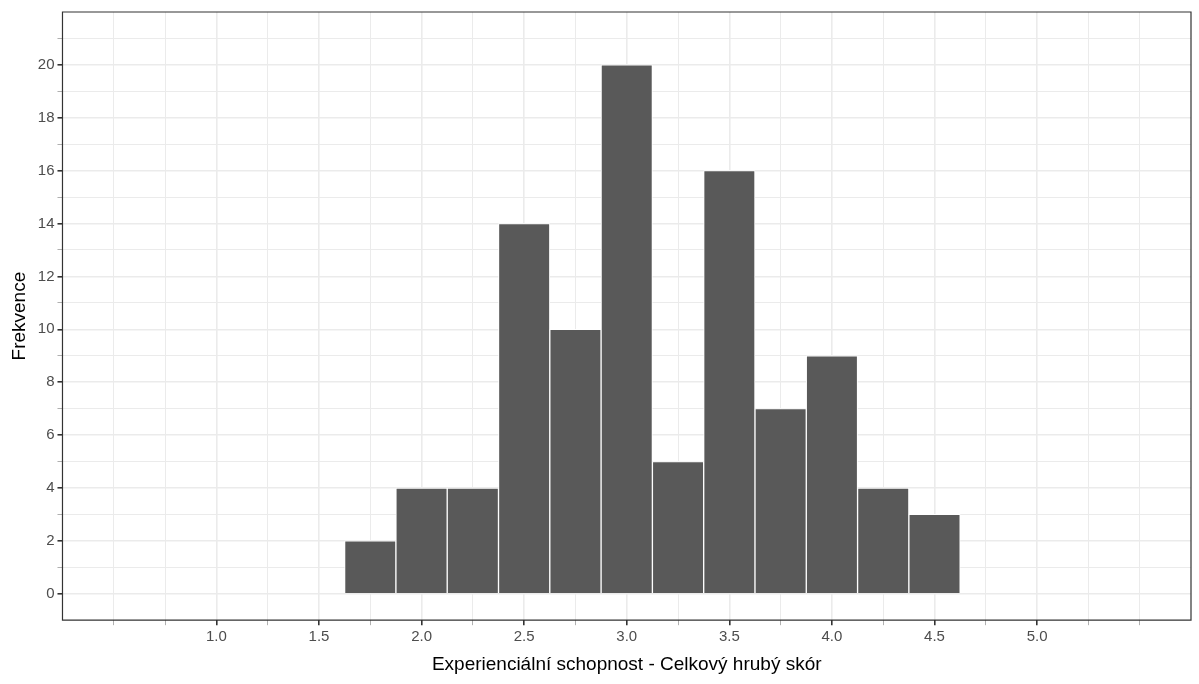  Describe the element at coordinates (1037, 636) in the screenshot. I see `x-tick-label: 5.0` at that location.